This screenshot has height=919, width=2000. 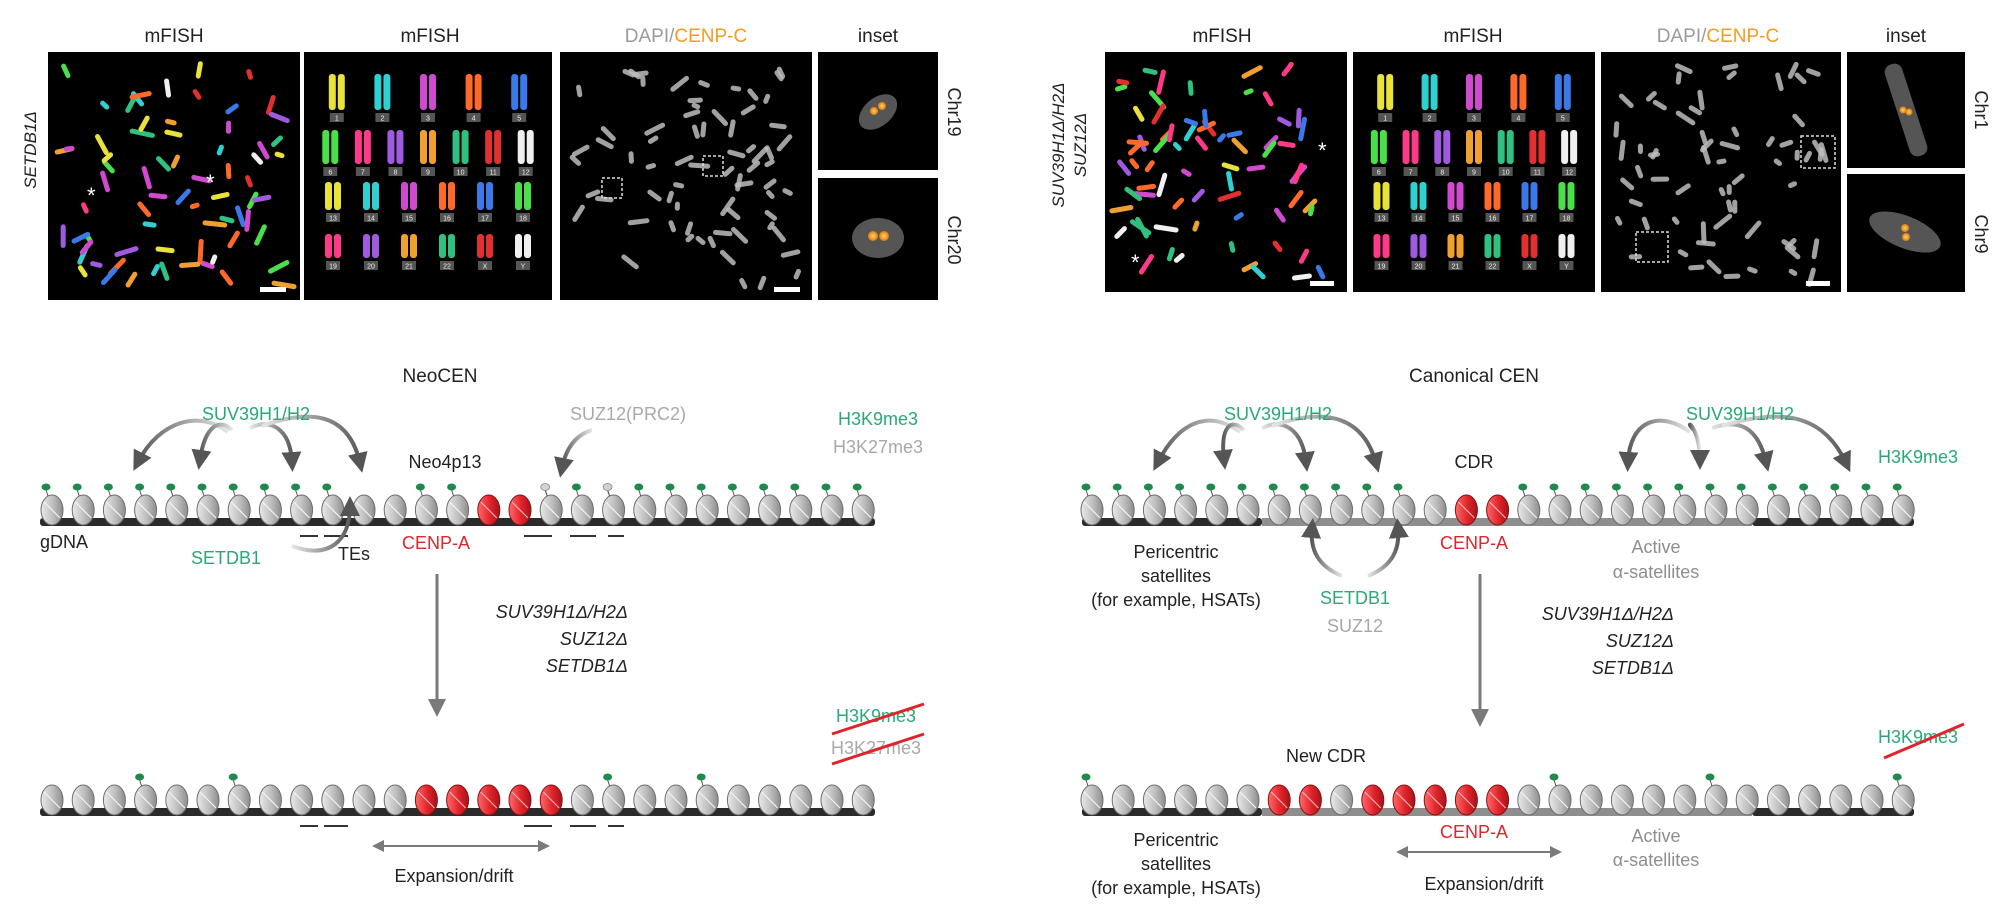 What do you see at coordinates (594, 639) in the screenshot?
I see `mutant-label-2: SUZ12Δ` at bounding box center [594, 639].